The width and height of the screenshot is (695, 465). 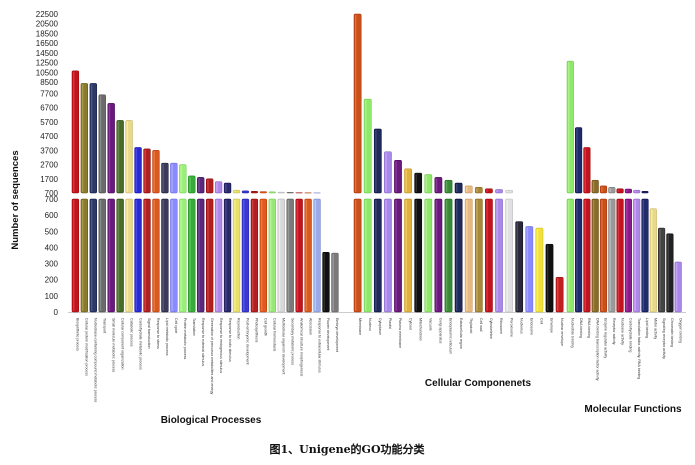 I want to click on category-label: Photosynthesis, so click(x=257, y=330).